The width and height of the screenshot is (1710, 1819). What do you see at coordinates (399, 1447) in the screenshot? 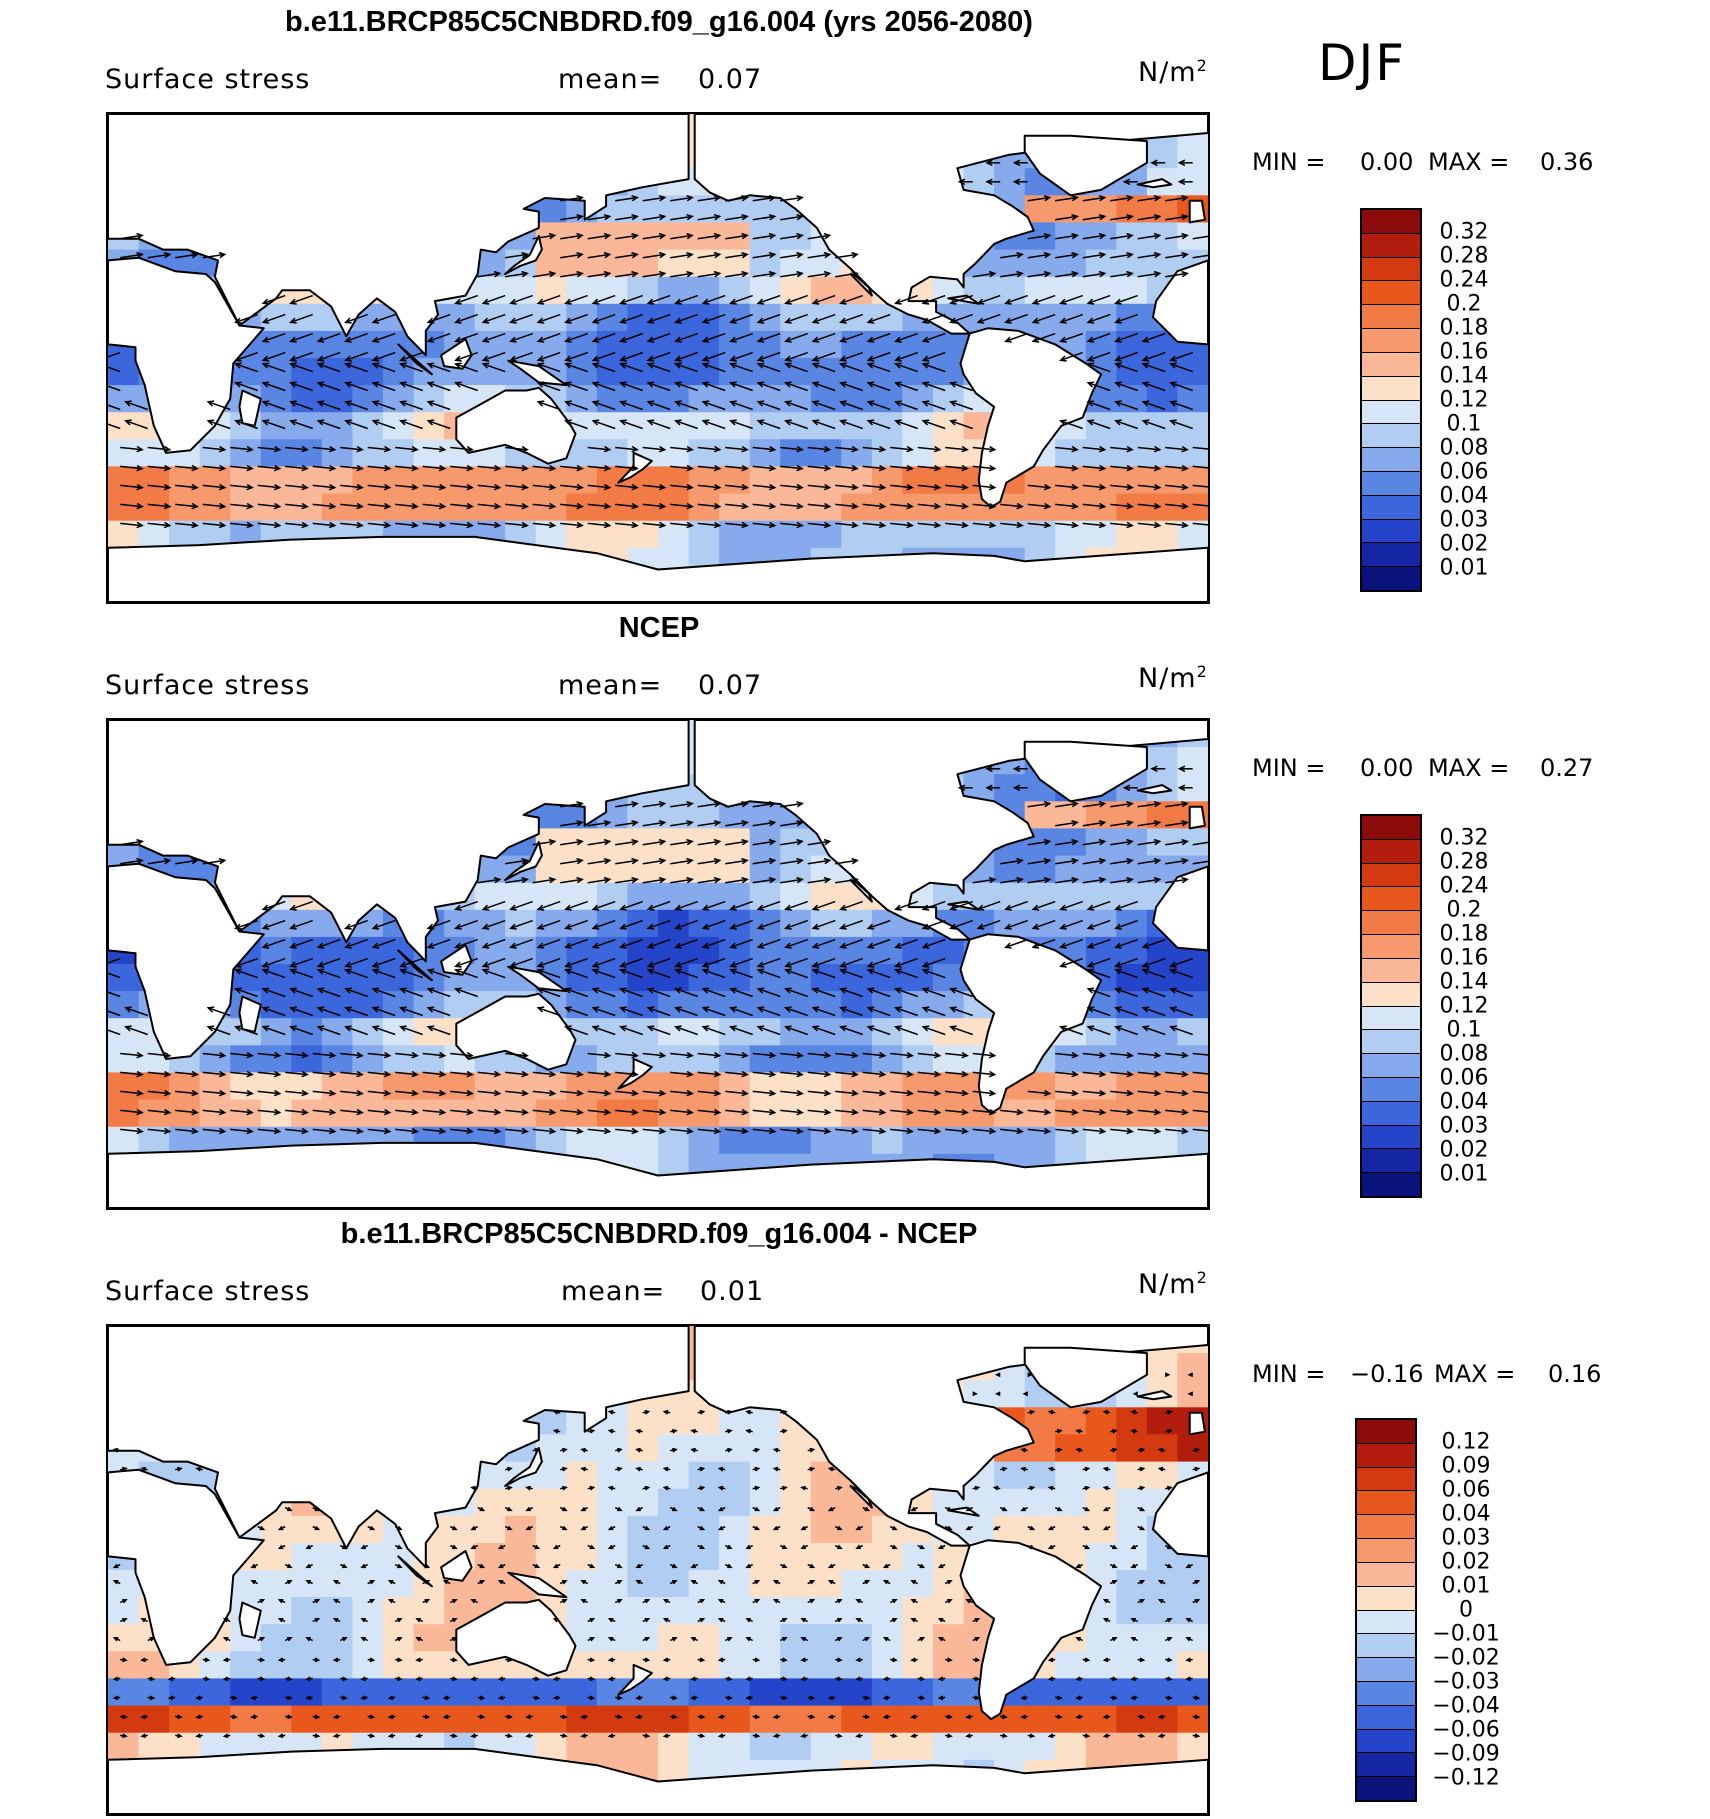
I see `eurasia-landmass` at bounding box center [399, 1447].